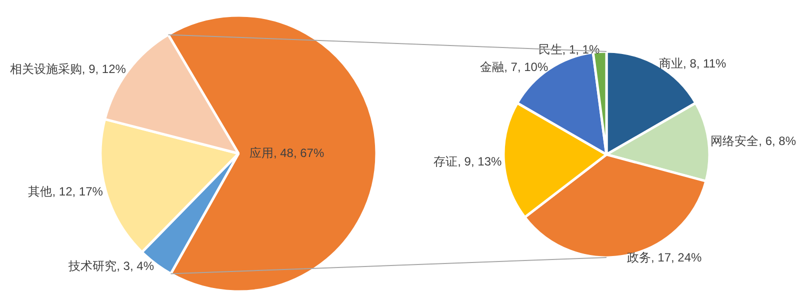 The height and width of the screenshot is (306, 806). I want to click on slice-label: 网络安全, 6, 8%, so click(753, 141).